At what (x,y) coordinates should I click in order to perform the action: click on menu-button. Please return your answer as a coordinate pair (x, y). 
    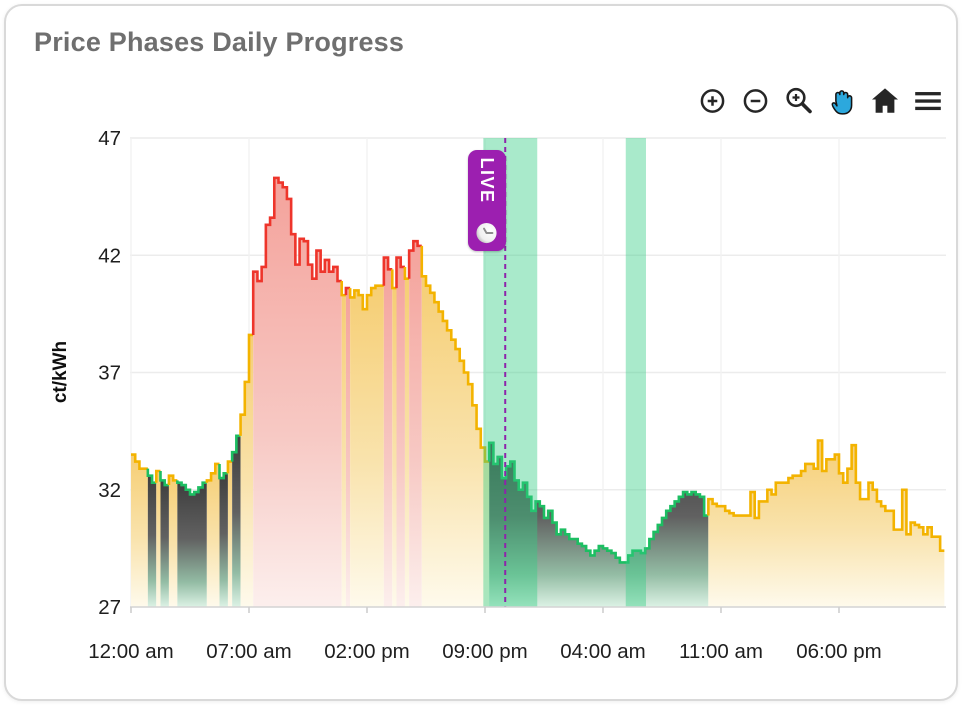
    Looking at the image, I should click on (928, 101).